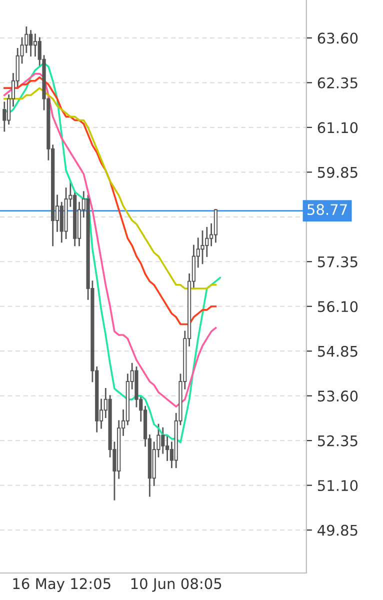 The image size is (383, 600). What do you see at coordinates (338, 530) in the screenshot?
I see `y-tick-label: 49.85` at bounding box center [338, 530].